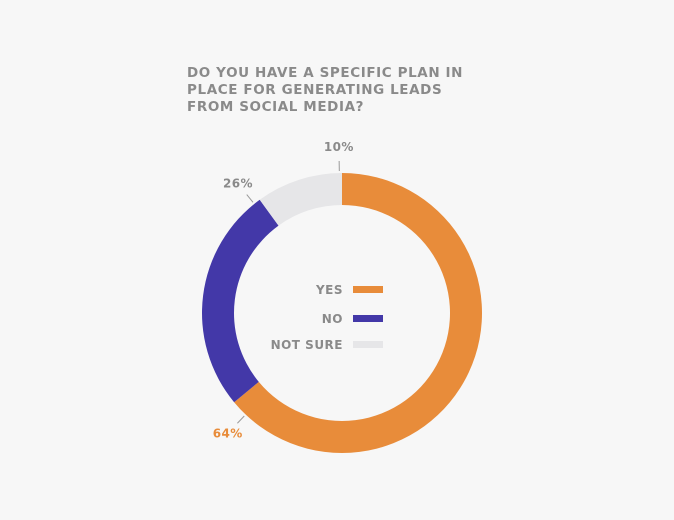 This screenshot has width=674, height=520. Describe the element at coordinates (228, 433) in the screenshot. I see `data-label-yes: 64%` at that location.